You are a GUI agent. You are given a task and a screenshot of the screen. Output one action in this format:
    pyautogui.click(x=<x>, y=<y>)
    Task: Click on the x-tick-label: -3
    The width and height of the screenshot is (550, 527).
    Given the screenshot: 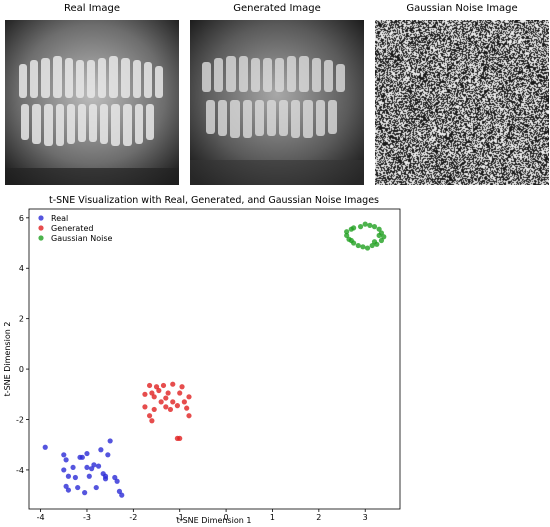 What is the action you would take?
    pyautogui.click(x=87, y=517)
    